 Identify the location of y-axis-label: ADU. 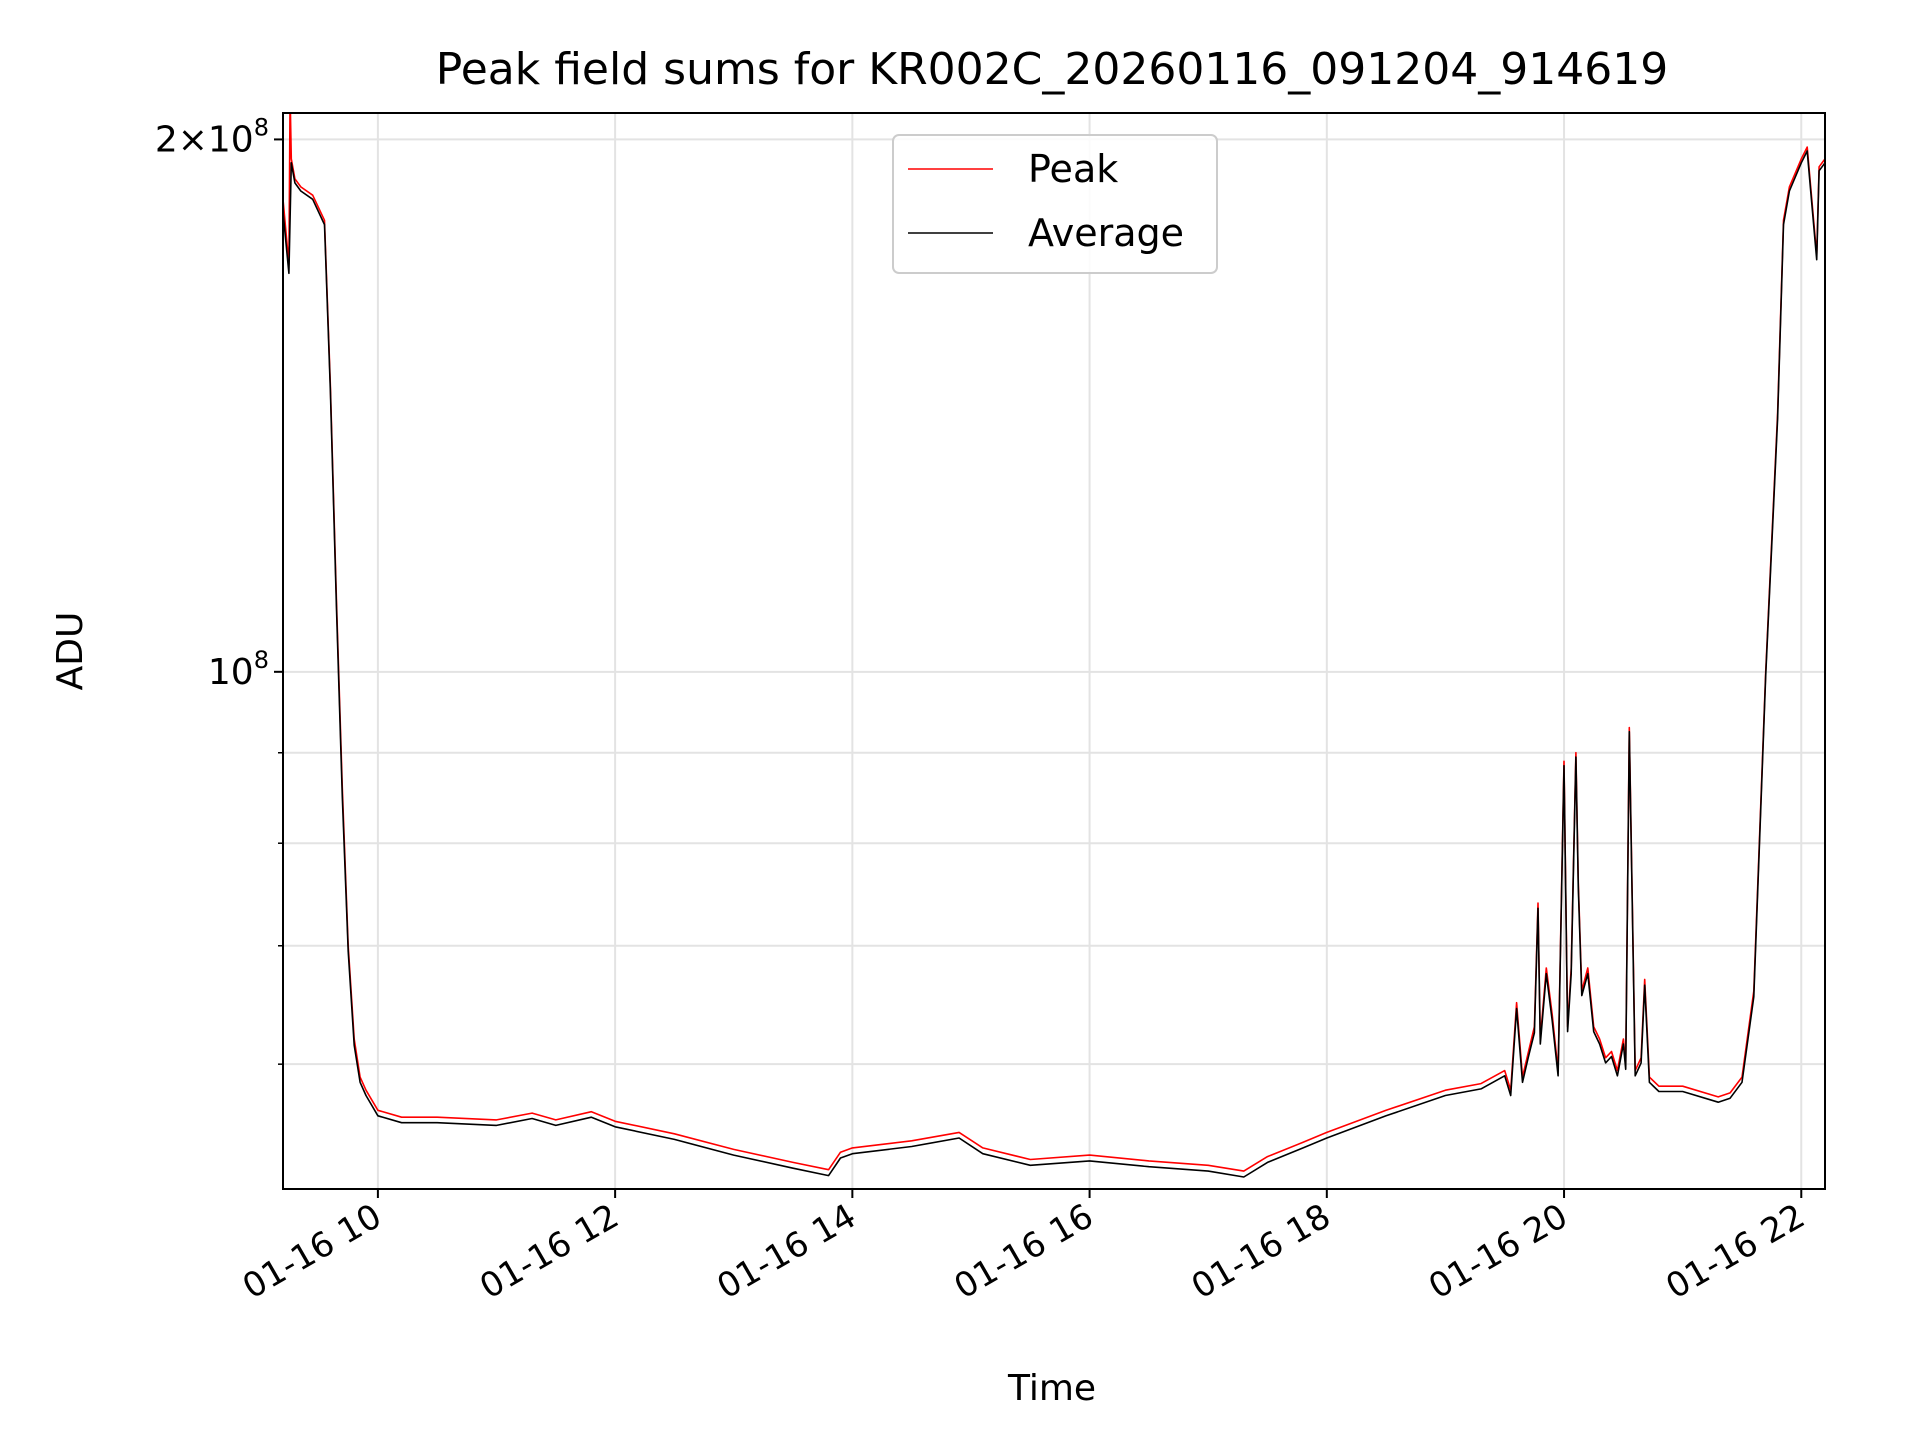
(70, 651).